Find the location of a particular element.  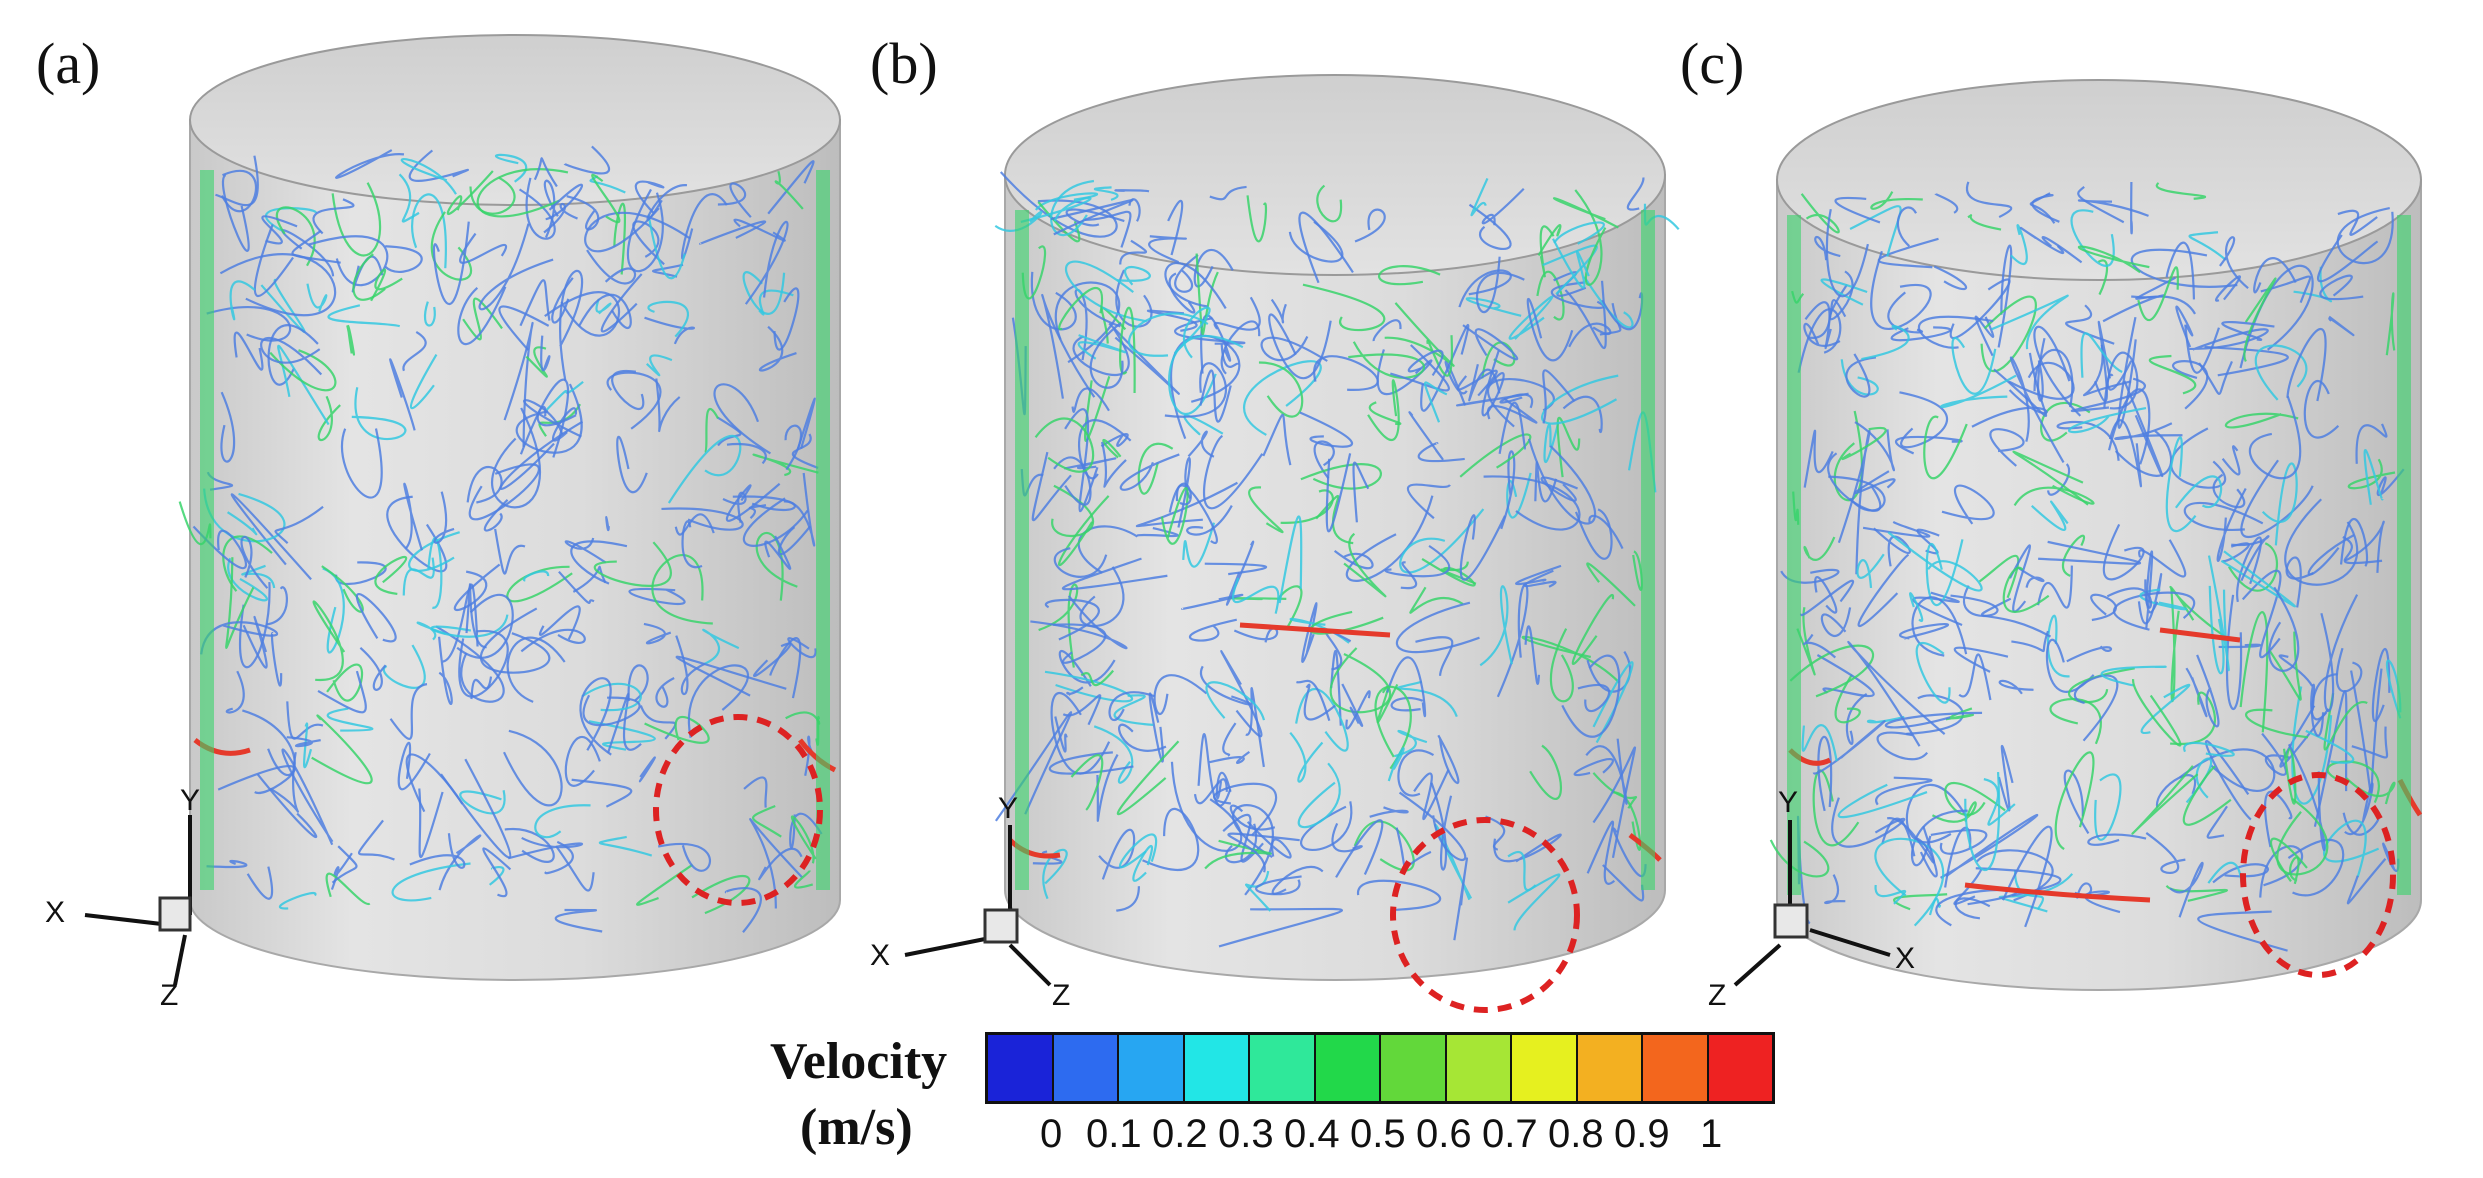

panel-a-label: (a) is located at coordinates (68, 63).